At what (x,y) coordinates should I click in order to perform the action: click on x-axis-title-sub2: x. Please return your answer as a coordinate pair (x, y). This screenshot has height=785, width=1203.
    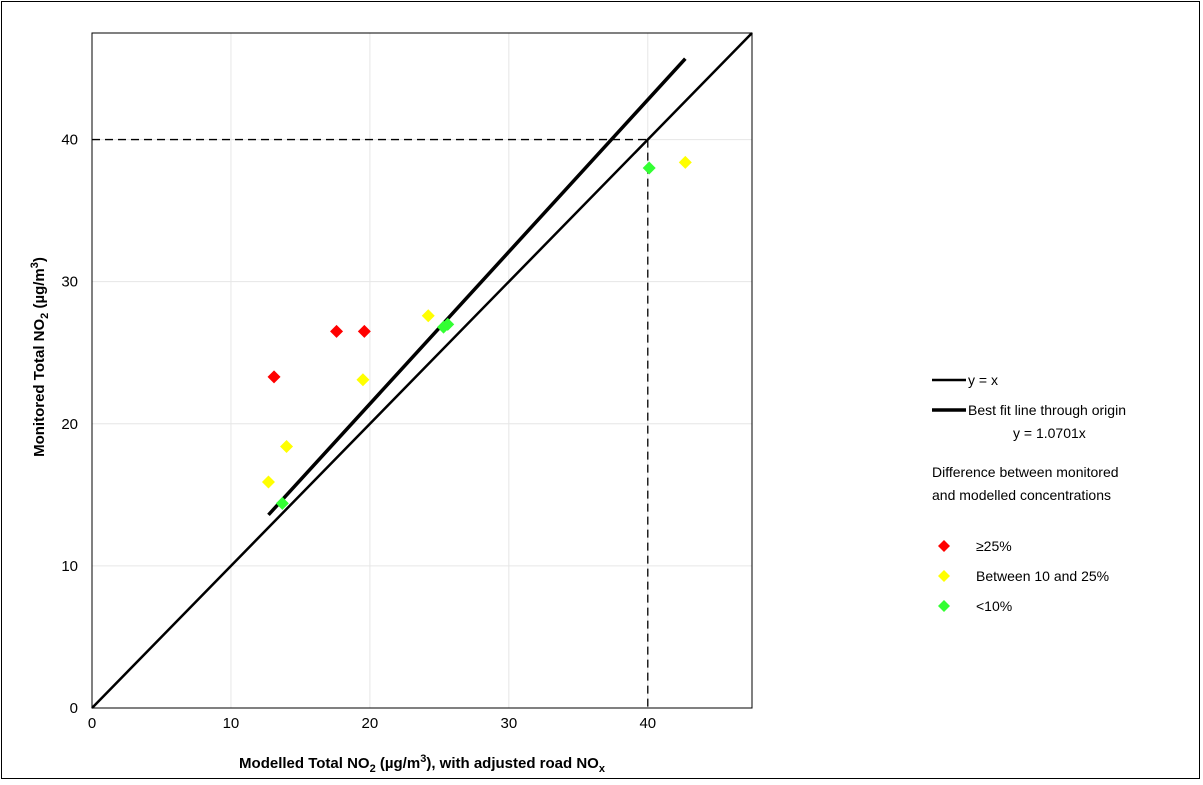
    Looking at the image, I should click on (602, 769).